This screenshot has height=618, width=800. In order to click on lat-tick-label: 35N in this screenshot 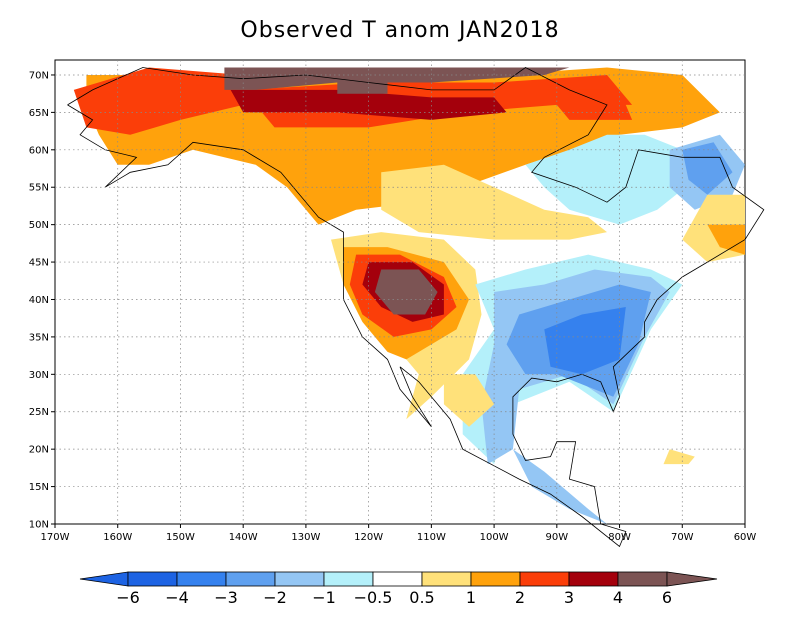, I will do `click(39, 337)`.